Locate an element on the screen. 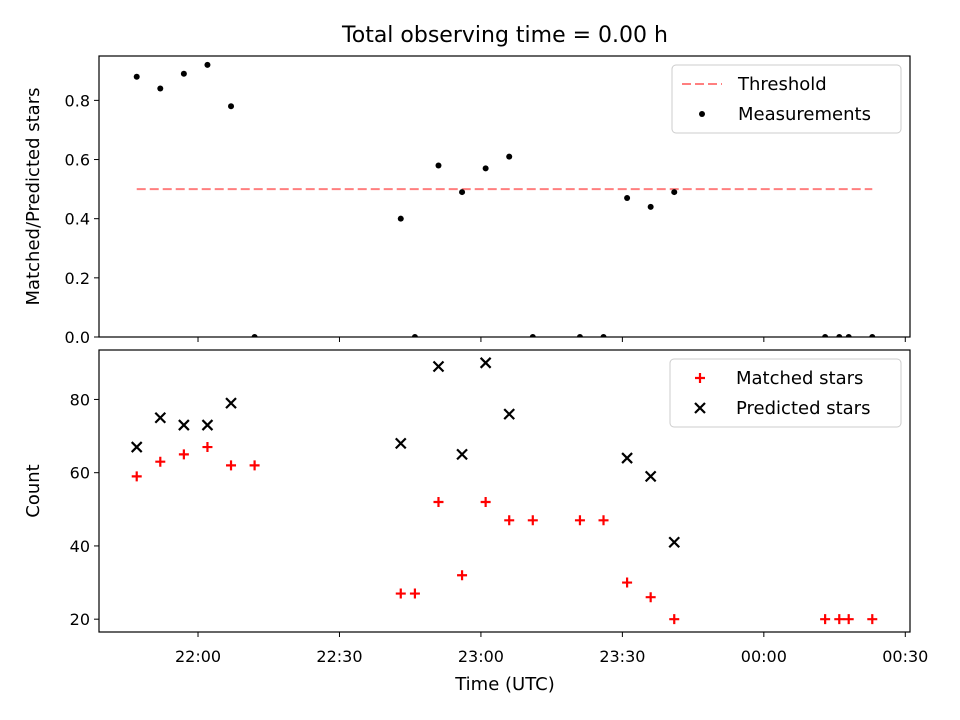 The image size is (960, 720). x-tick-label: 22:30 is located at coordinates (339, 656).